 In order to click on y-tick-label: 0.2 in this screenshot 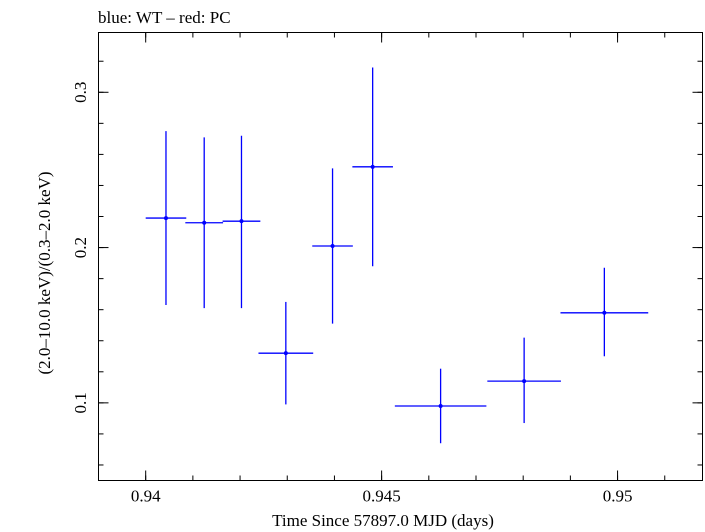, I will do `click(80, 247)`.